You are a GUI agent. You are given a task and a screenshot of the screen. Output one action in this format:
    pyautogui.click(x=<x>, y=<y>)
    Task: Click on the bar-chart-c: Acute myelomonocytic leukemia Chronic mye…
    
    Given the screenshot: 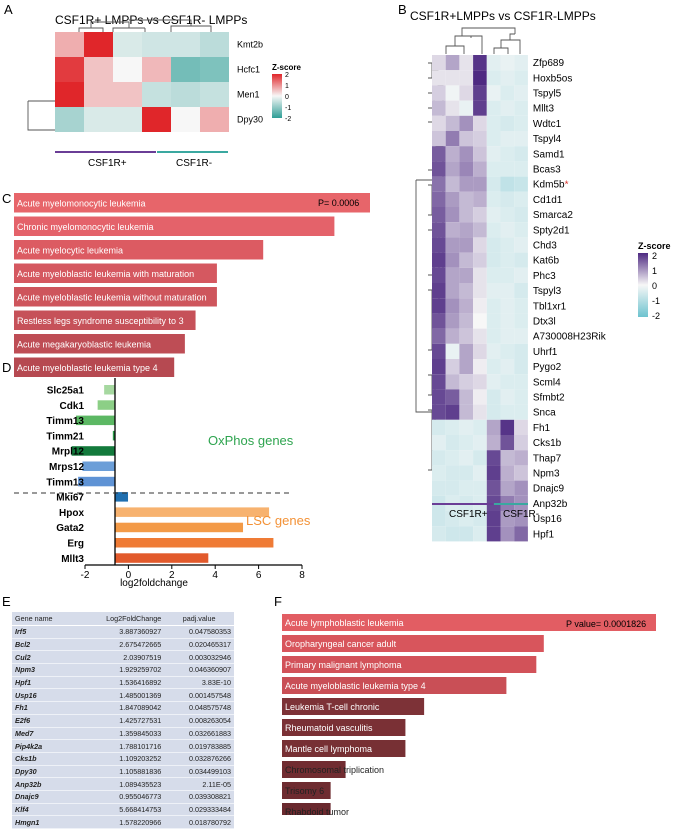 What is the action you would take?
    pyautogui.click(x=192, y=285)
    